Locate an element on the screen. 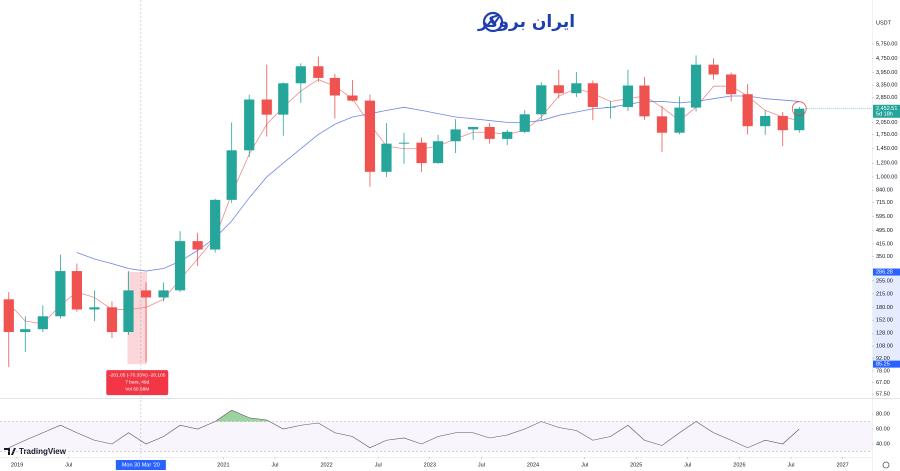 This screenshot has width=900, height=471. measure-text: -201.05 (-70.33%) -20,105 is located at coordinates (137, 375).